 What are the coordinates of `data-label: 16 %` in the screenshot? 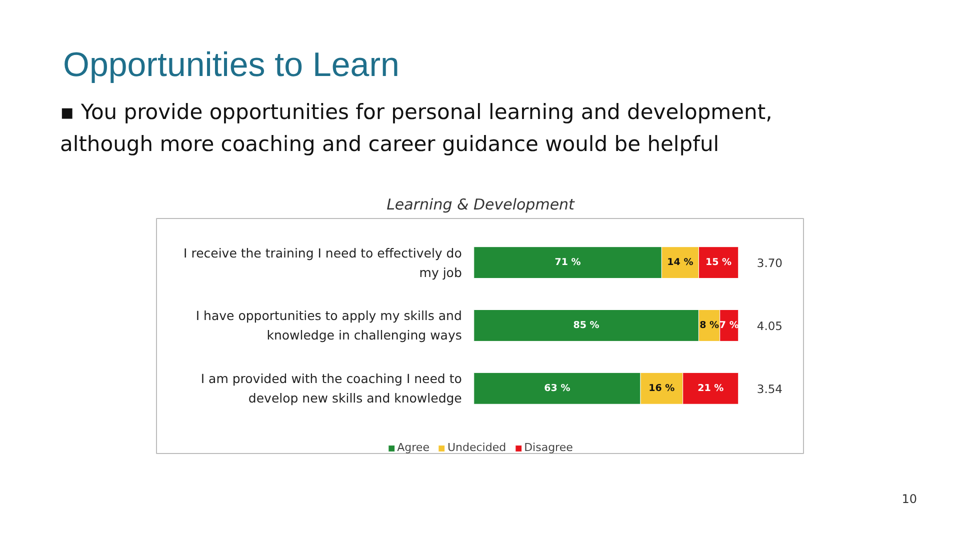 It's located at (662, 388).